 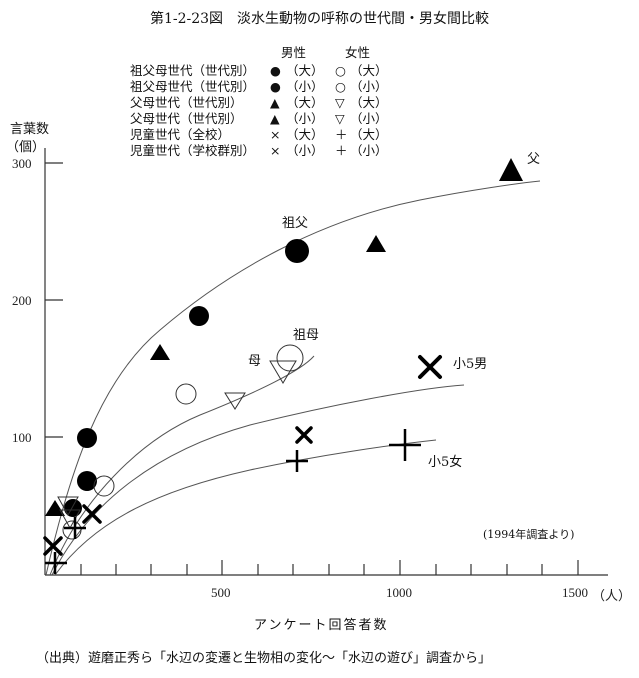 I want to click on annotation-haha: 母, so click(x=255, y=361).